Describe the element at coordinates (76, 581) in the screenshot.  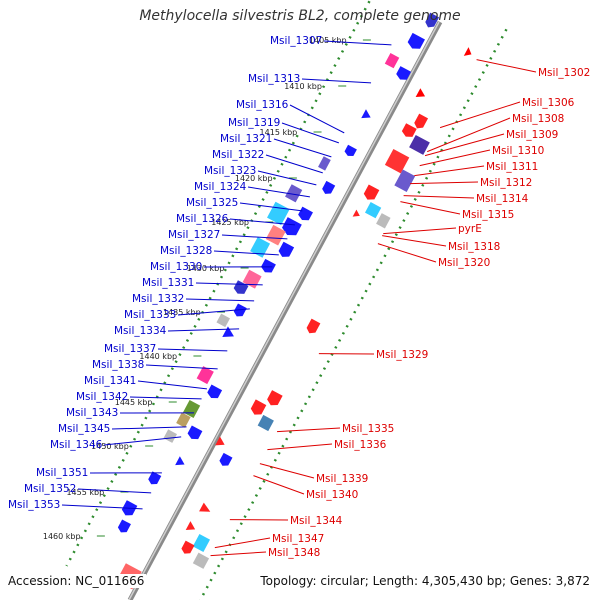
I see `accession-text: Accession: NC_011666` at that location.